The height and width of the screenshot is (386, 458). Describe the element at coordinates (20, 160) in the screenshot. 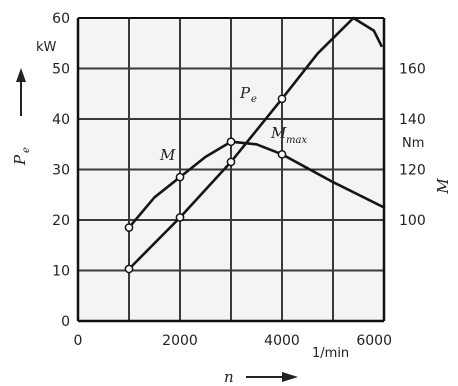

I see `left-axis-symbol-text: P` at that location.